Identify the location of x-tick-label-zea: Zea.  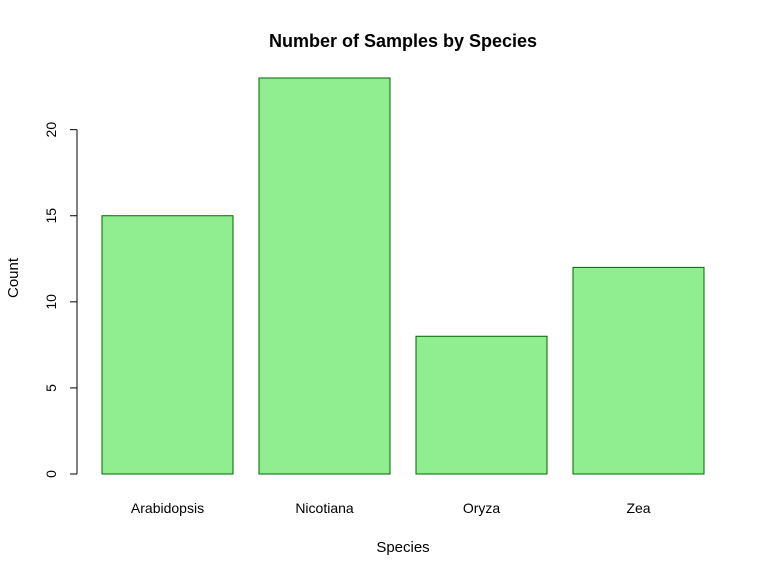
(638, 508).